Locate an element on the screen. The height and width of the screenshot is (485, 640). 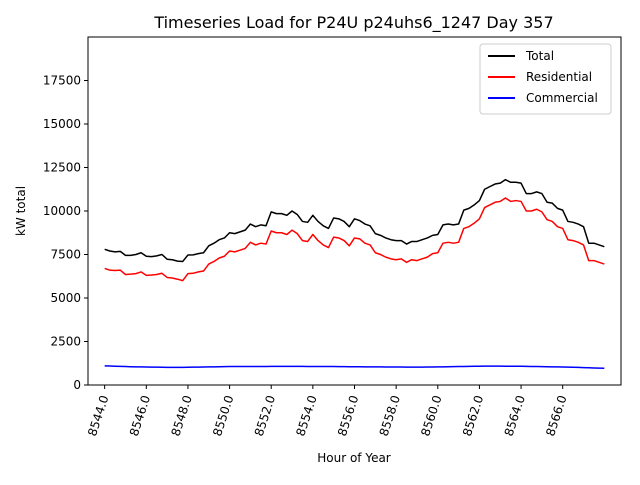
y-axis-label: kW total is located at coordinates (21, 211).